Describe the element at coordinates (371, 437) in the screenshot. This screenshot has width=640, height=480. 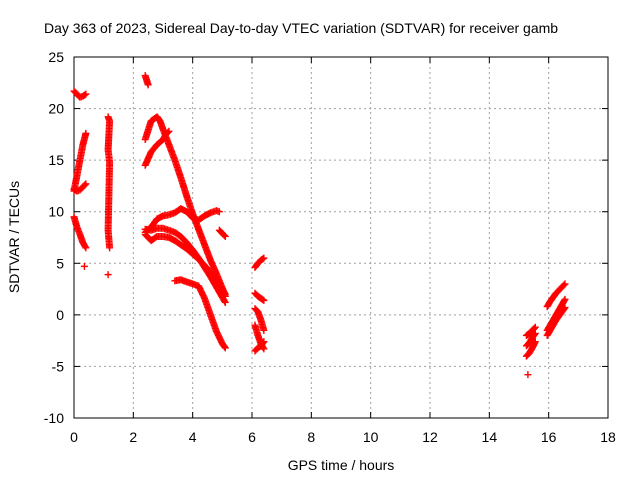
I see `x-tick-label: 10` at that location.